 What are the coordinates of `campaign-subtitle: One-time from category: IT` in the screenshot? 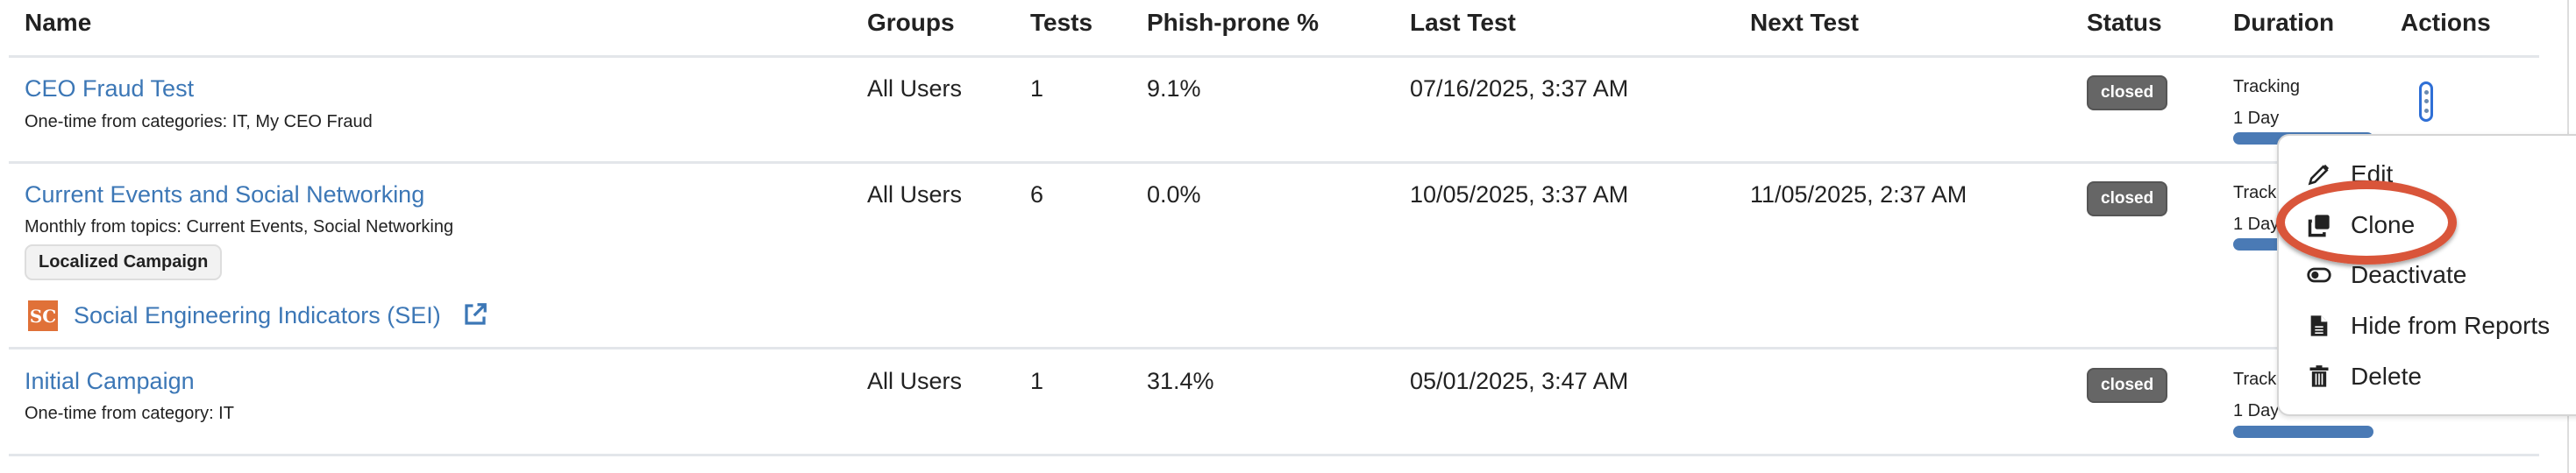 It's located at (129, 413).